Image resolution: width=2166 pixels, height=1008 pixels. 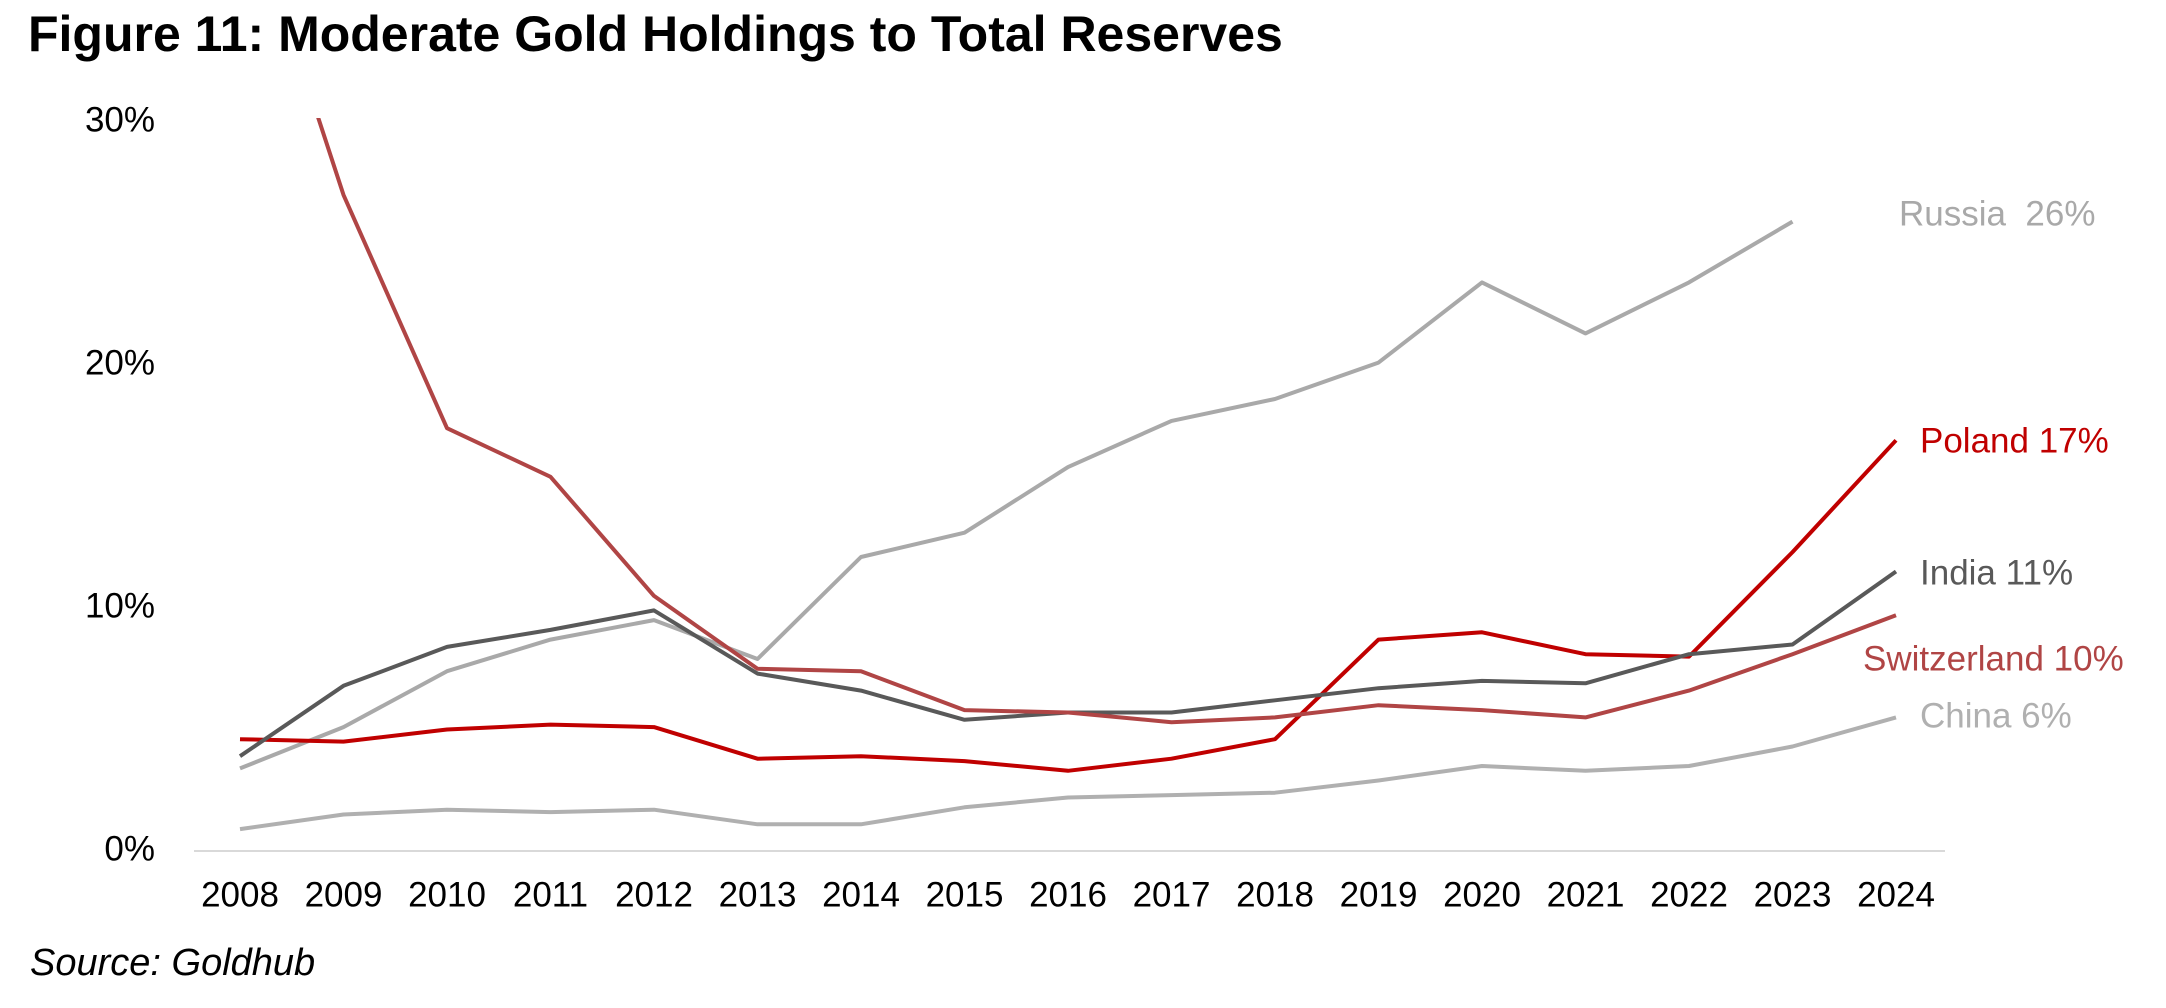 What do you see at coordinates (758, 894) in the screenshot?
I see `x-tick-label: 2013` at bounding box center [758, 894].